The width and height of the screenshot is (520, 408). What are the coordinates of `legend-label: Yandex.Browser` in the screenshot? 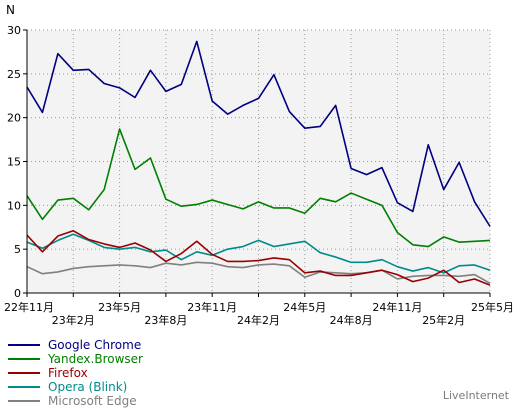 It's located at (95, 359).